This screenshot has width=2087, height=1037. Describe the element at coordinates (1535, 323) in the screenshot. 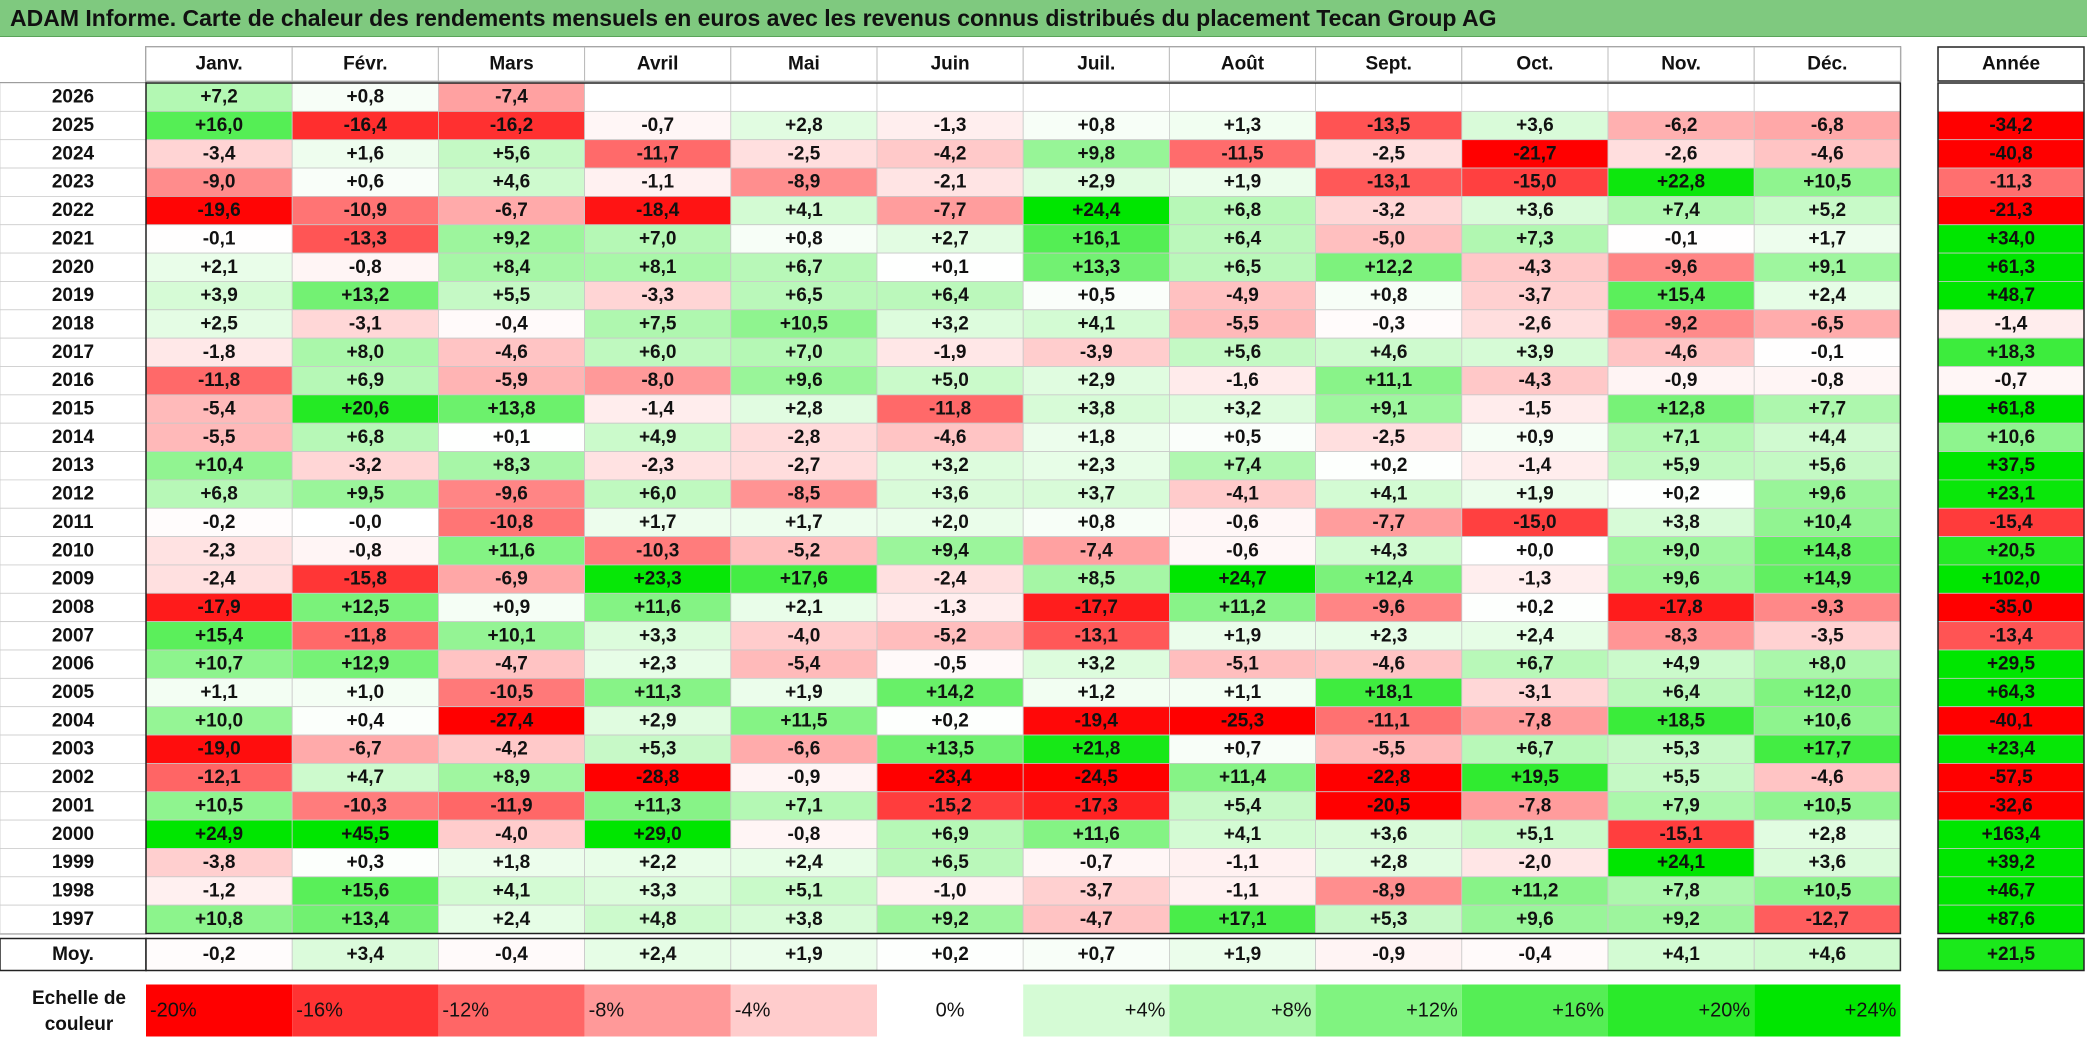

I see `heatmap-cell-value: -2,6` at that location.